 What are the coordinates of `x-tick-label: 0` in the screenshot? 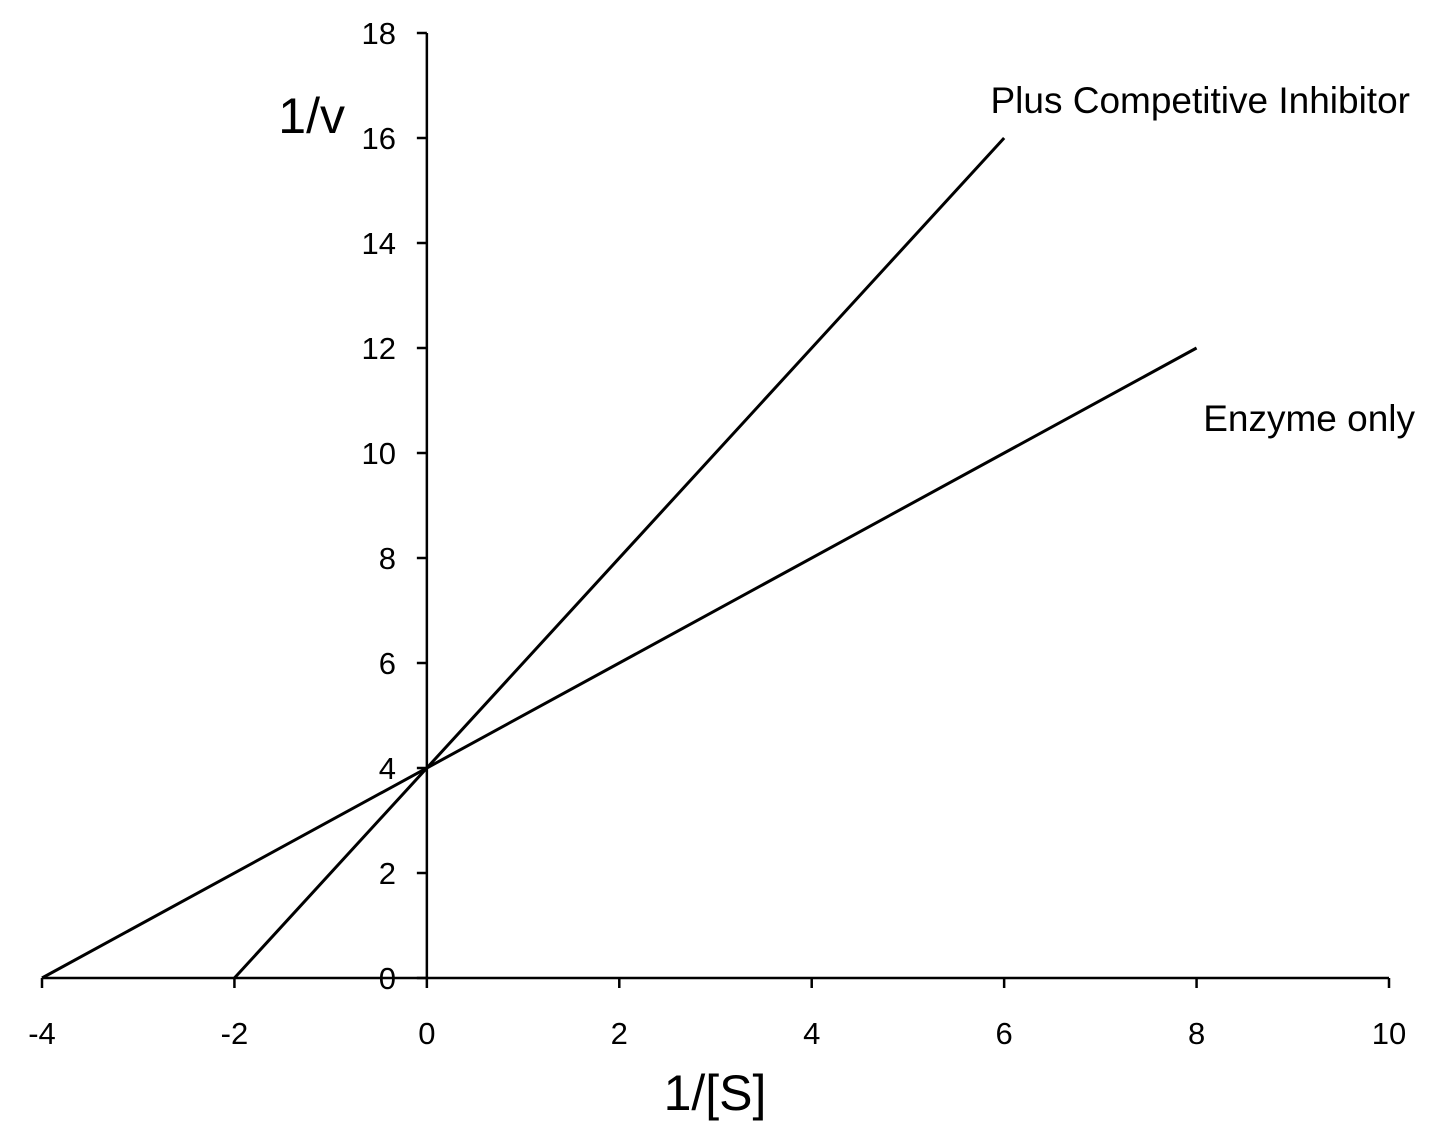 It's located at (426, 1033).